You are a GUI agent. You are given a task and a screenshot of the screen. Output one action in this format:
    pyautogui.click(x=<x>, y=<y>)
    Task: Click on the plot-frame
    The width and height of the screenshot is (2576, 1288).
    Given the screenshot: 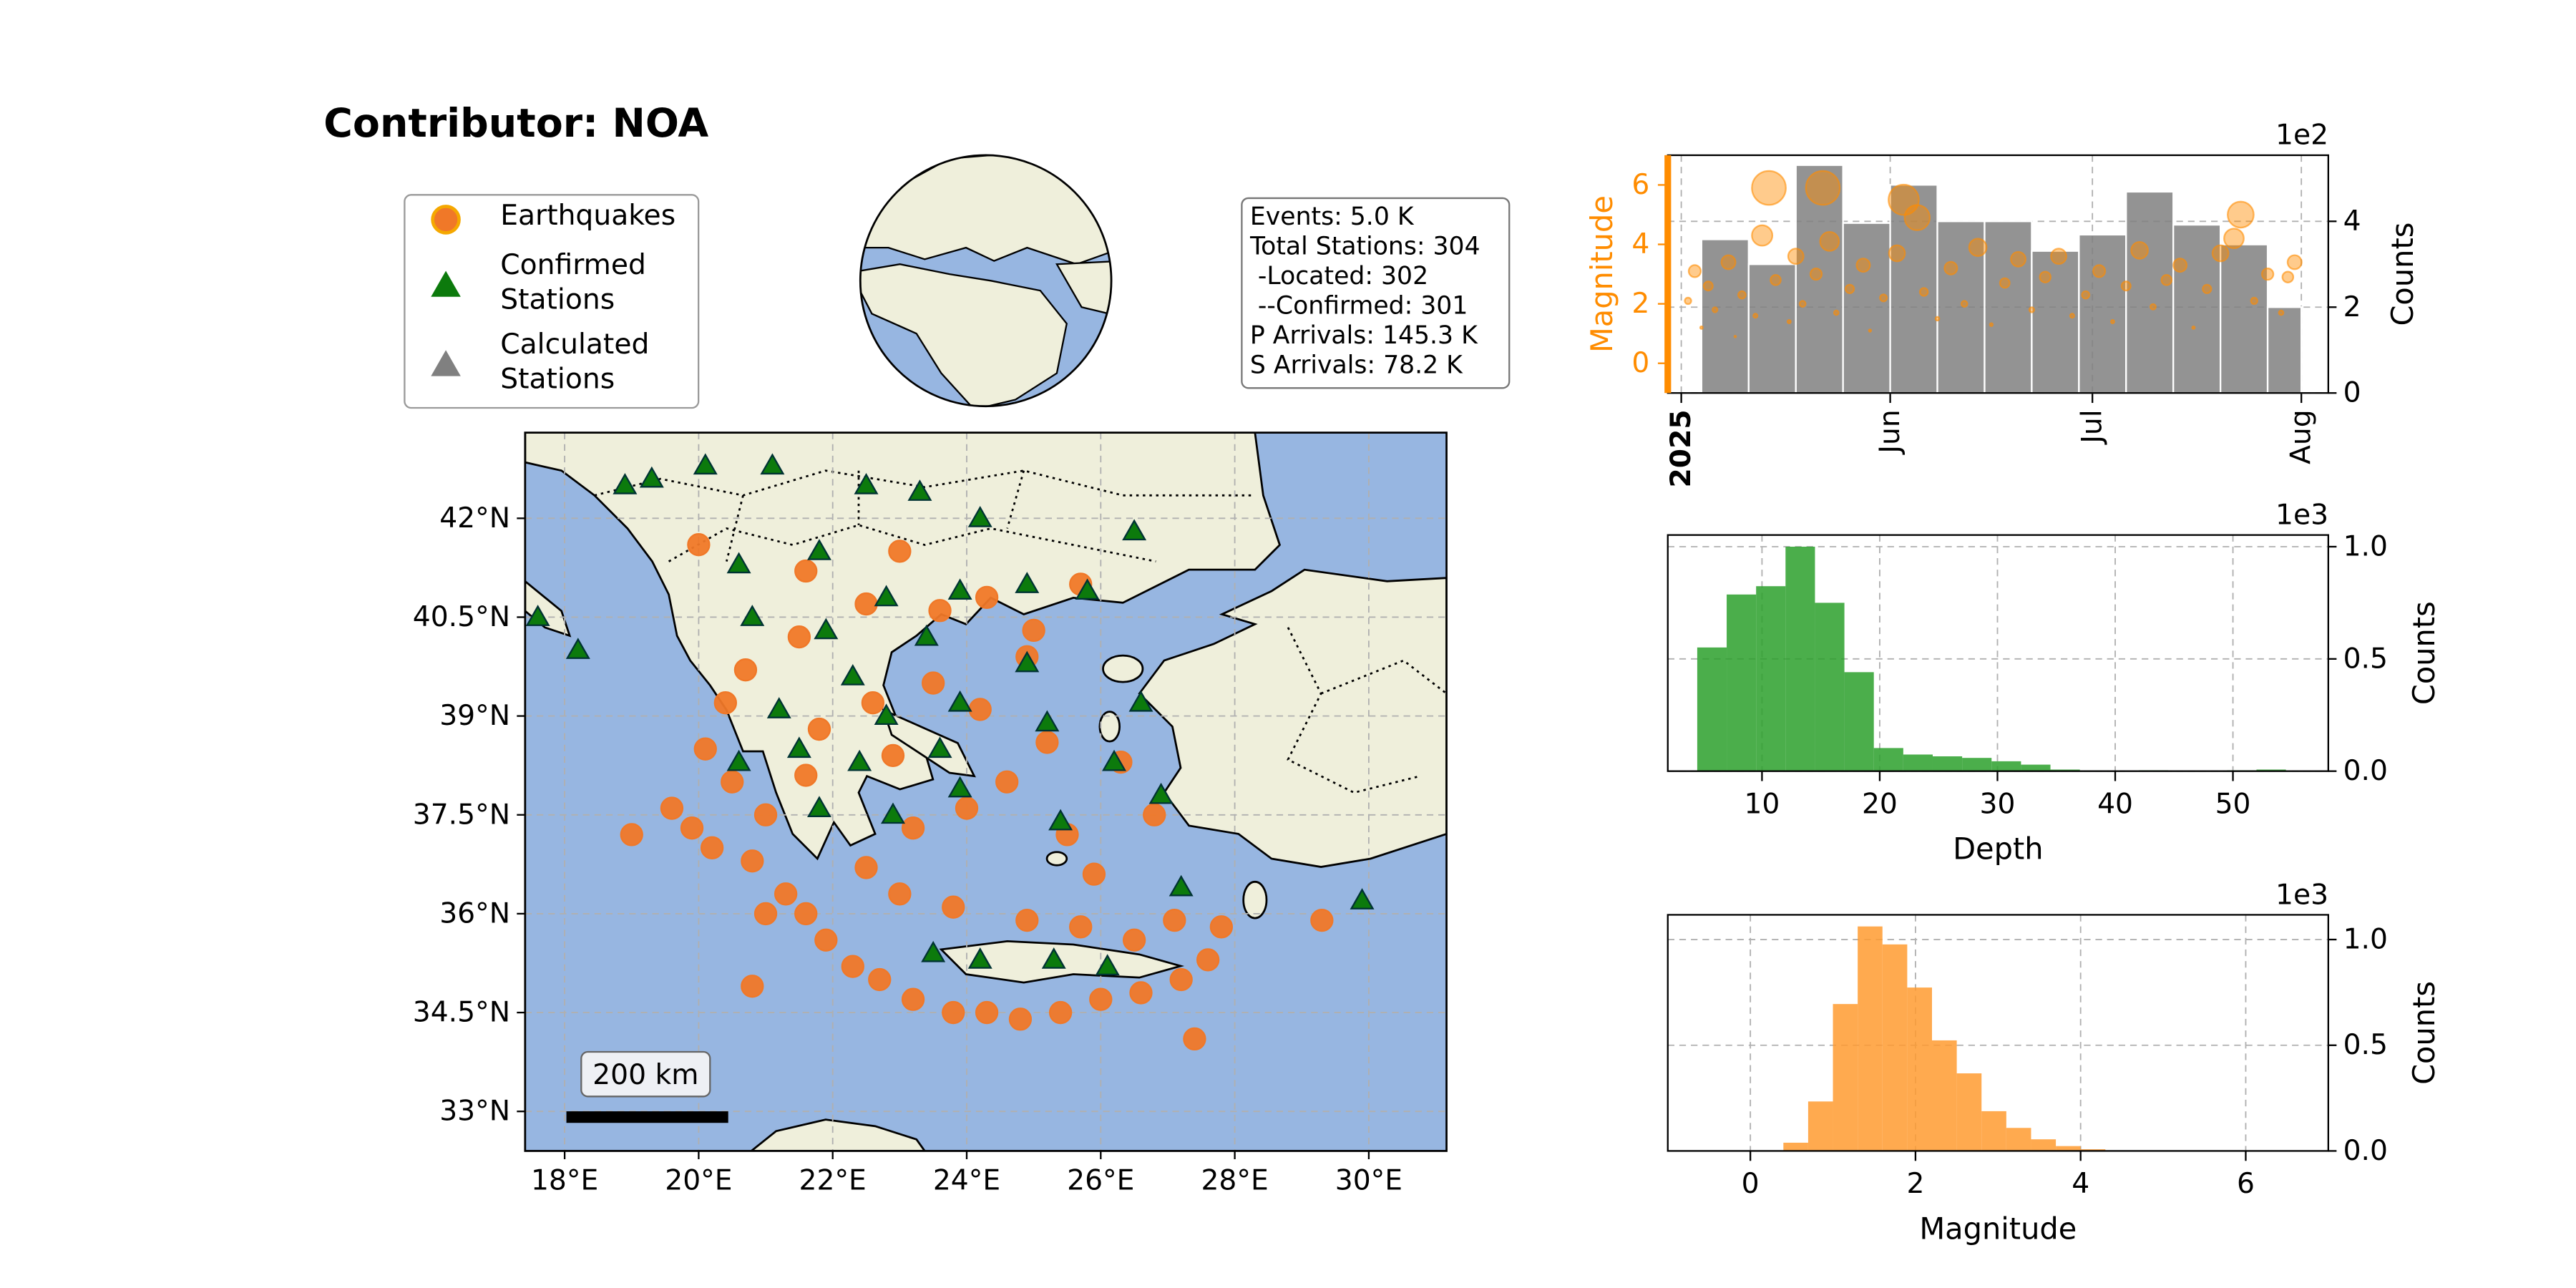 What is the action you would take?
    pyautogui.click(x=1998, y=1033)
    